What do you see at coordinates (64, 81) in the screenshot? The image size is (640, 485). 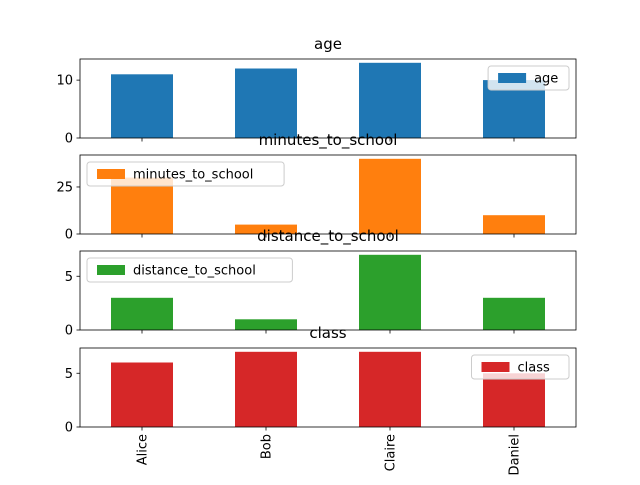 I see `y-tick-label: 10` at bounding box center [64, 81].